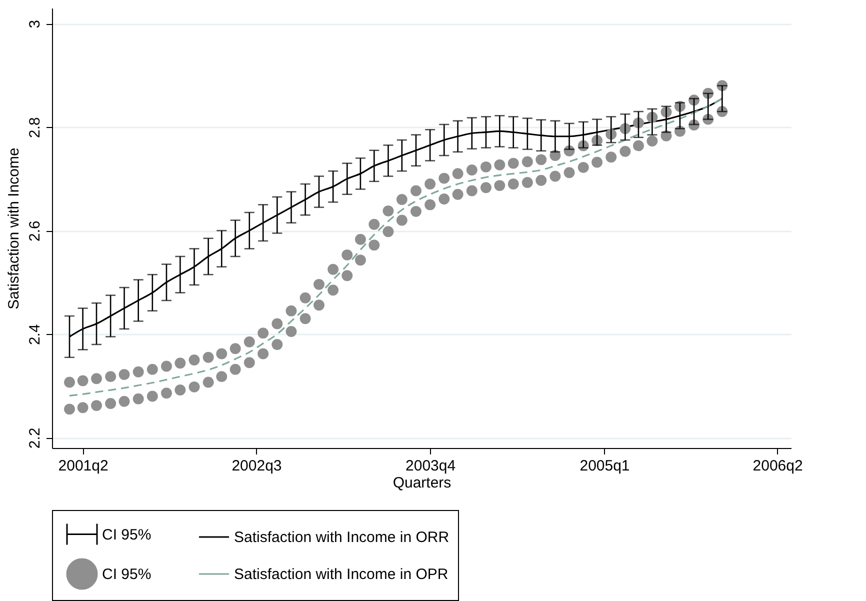  I want to click on x-tick-label: 2002q3, so click(257, 466).